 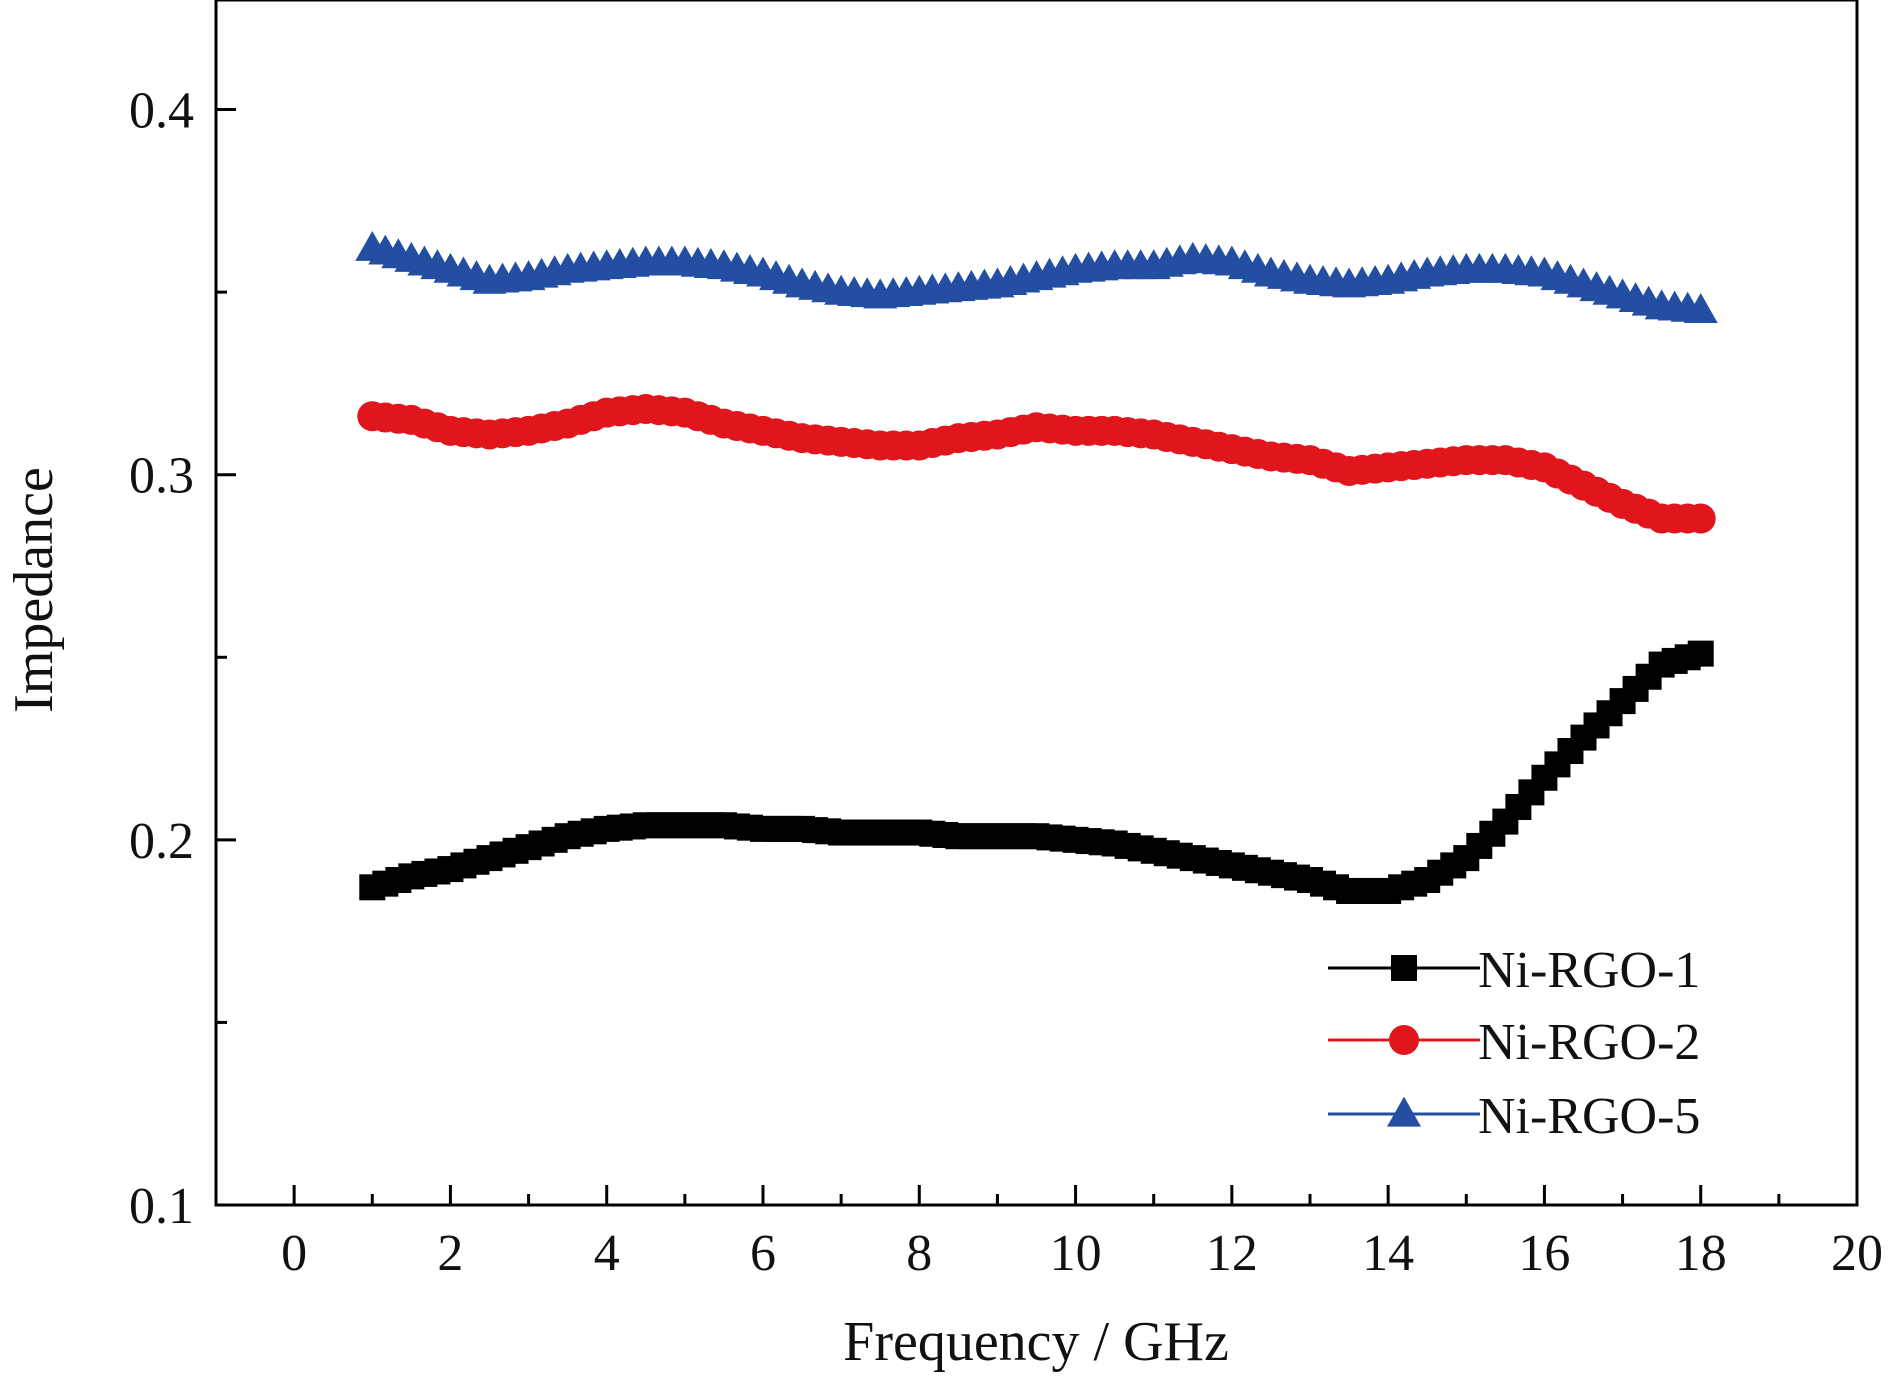 What do you see at coordinates (161, 476) in the screenshot?
I see `y-tick-label: 0.3` at bounding box center [161, 476].